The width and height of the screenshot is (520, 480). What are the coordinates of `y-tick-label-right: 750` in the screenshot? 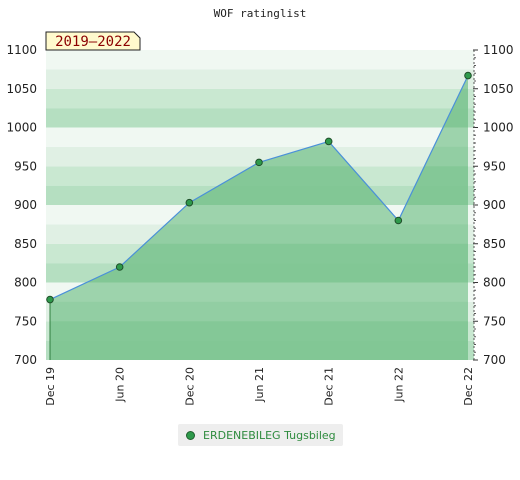 It's located at (494, 321).